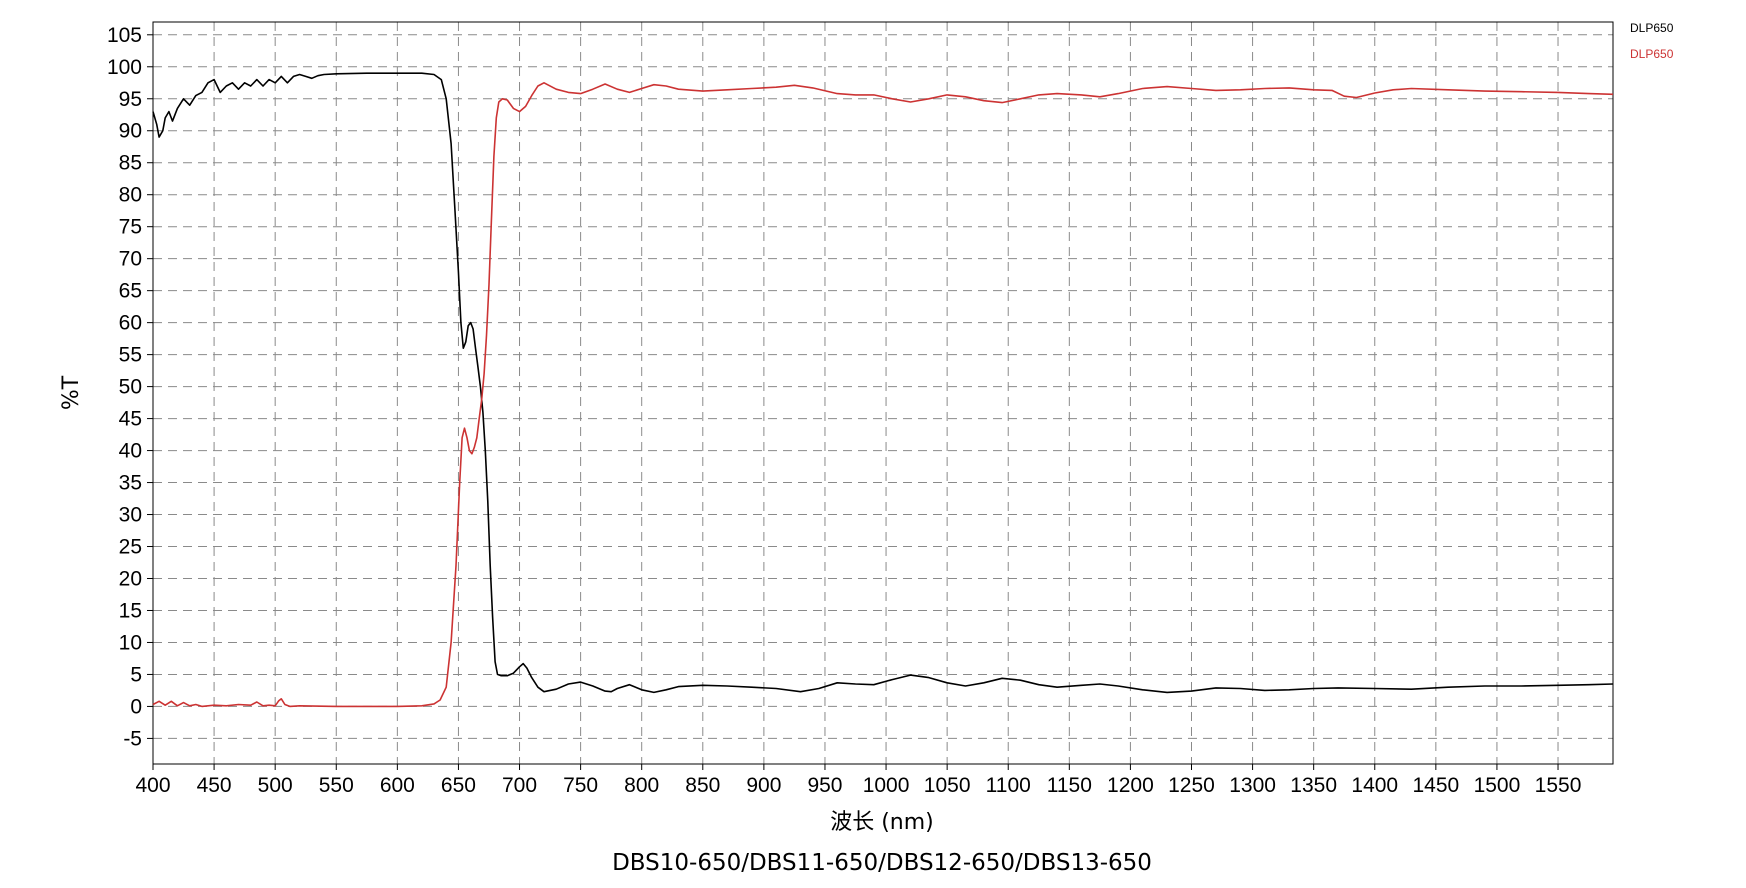 Image resolution: width=1746 pixels, height=888 pixels. I want to click on x-tick-label: 1000, so click(886, 785).